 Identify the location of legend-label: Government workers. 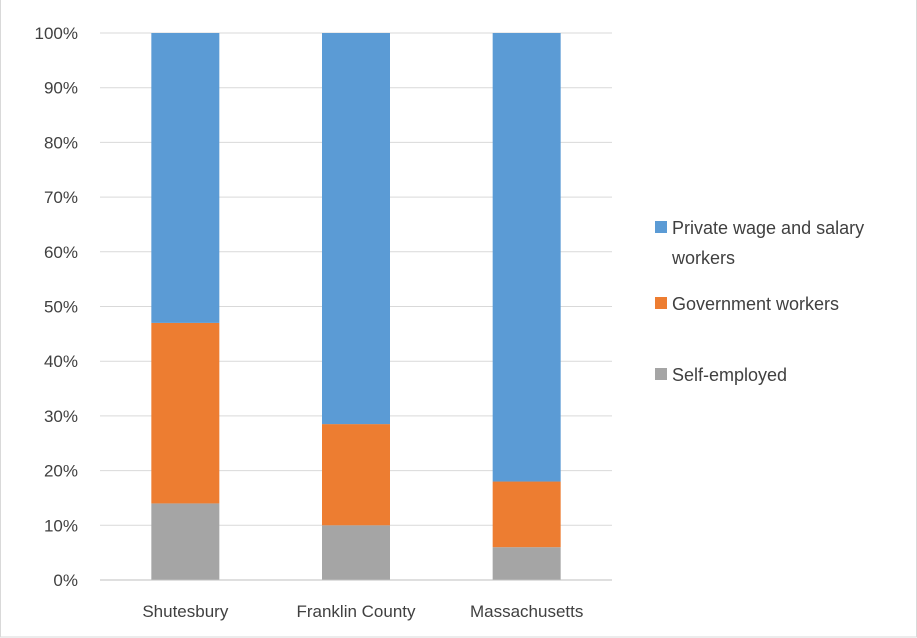
(755, 304).